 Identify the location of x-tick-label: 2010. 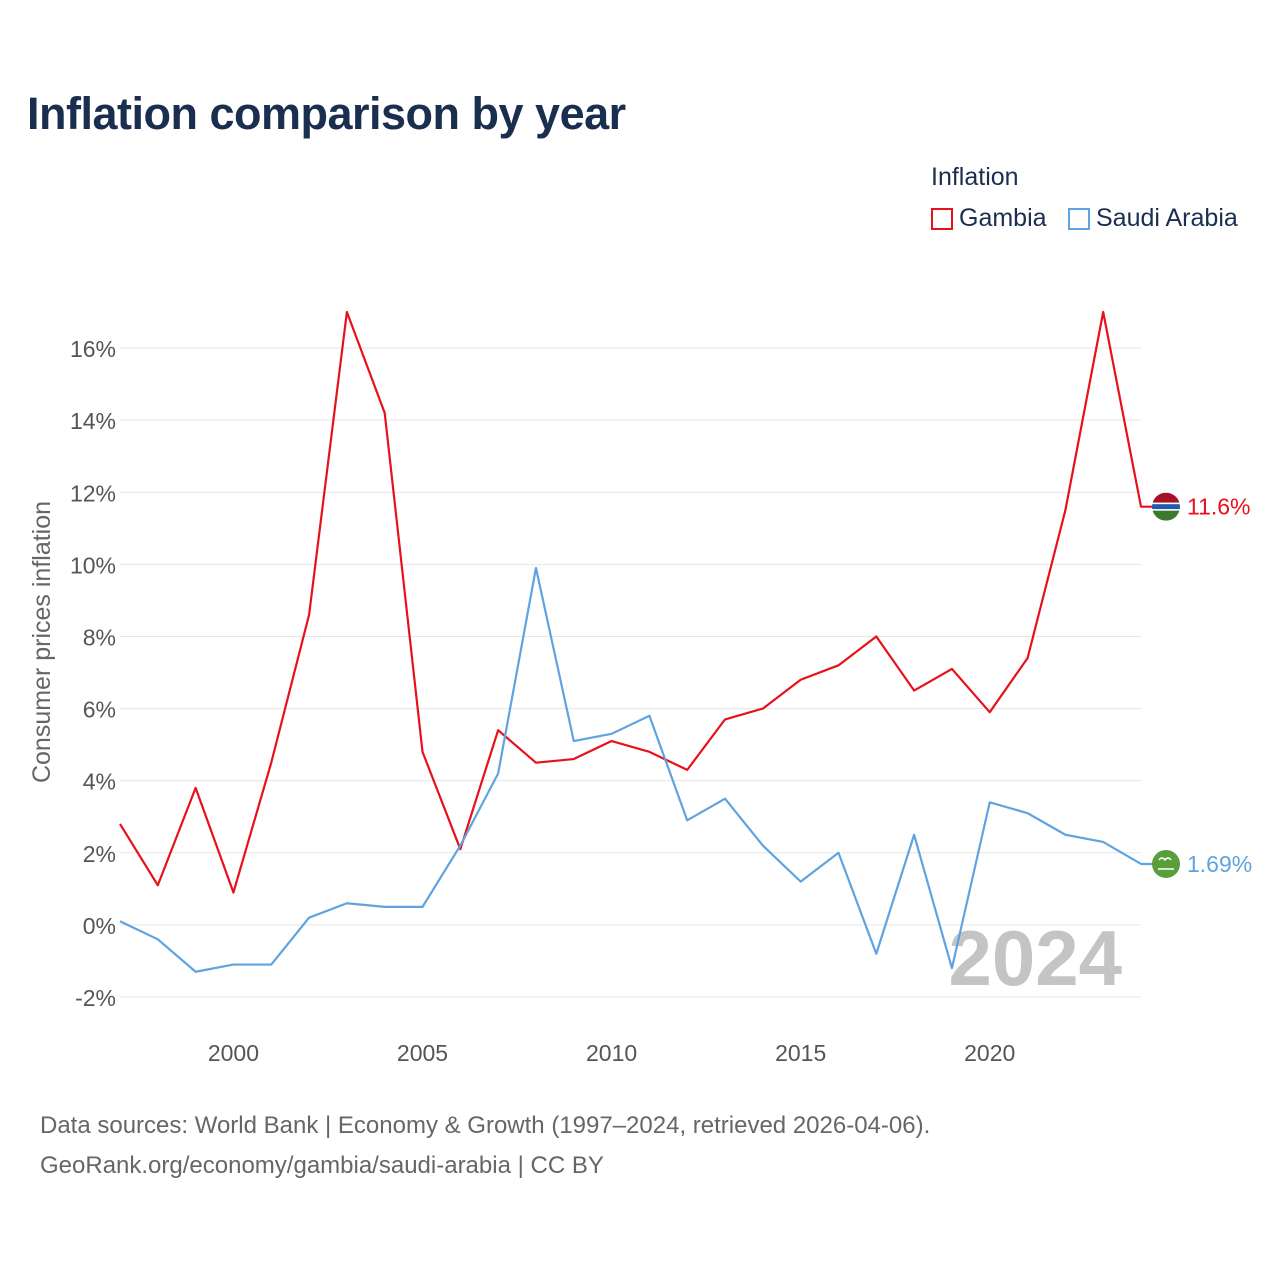
(611, 1053).